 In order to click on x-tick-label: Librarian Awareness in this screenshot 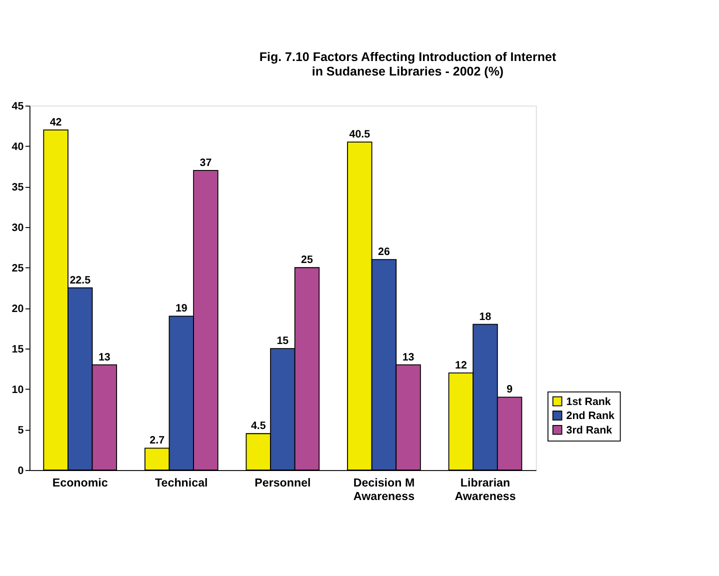, I will do `click(485, 489)`.